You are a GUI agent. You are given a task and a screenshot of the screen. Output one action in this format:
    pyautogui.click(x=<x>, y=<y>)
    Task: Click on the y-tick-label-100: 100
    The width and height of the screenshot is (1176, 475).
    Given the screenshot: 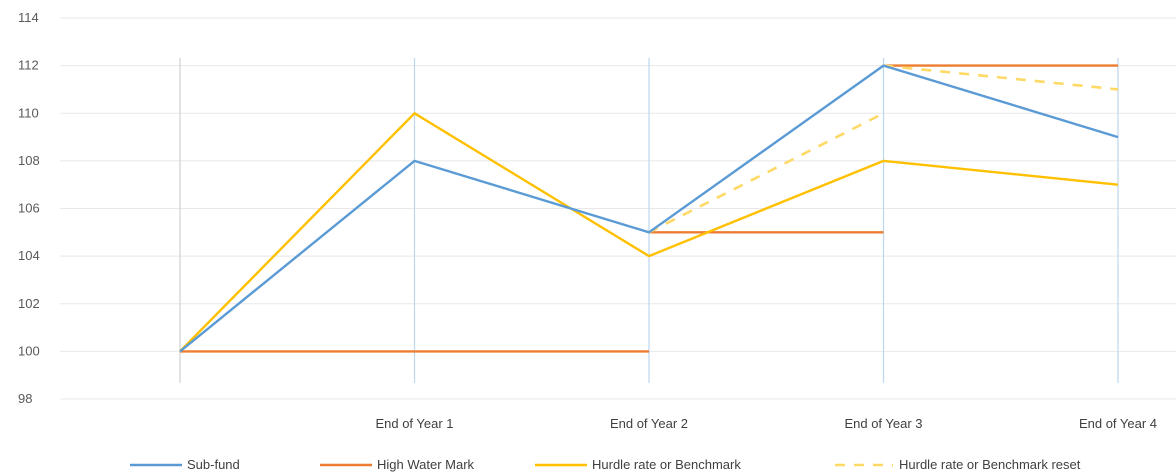 What is the action you would take?
    pyautogui.click(x=29, y=350)
    